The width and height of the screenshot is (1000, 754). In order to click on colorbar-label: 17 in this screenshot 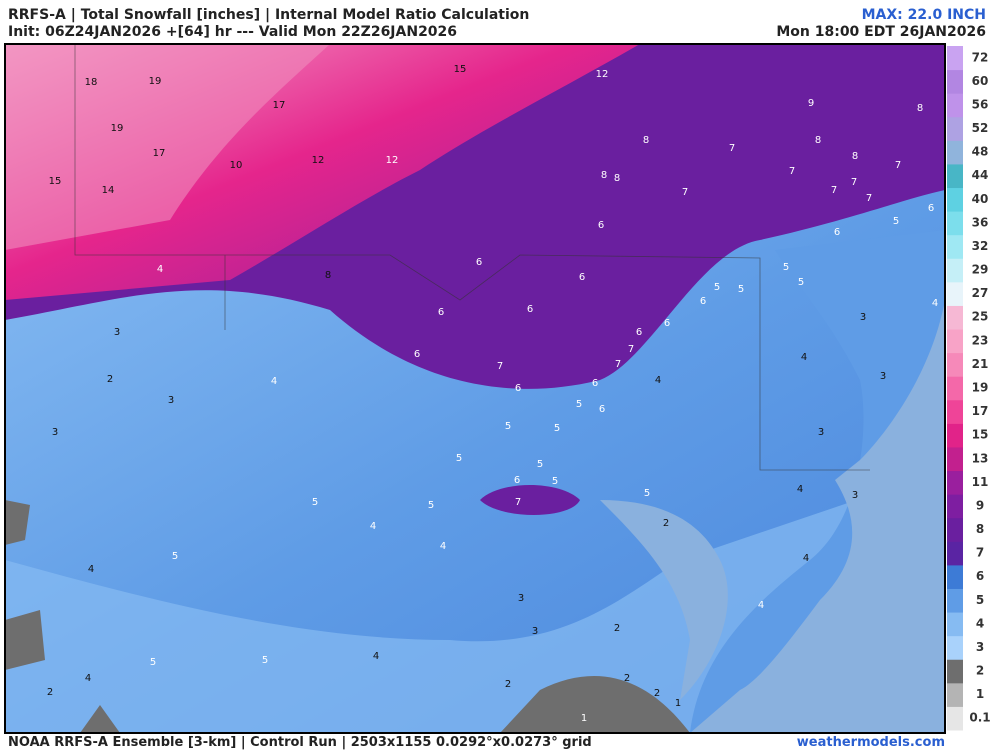, I will do `click(980, 411)`.